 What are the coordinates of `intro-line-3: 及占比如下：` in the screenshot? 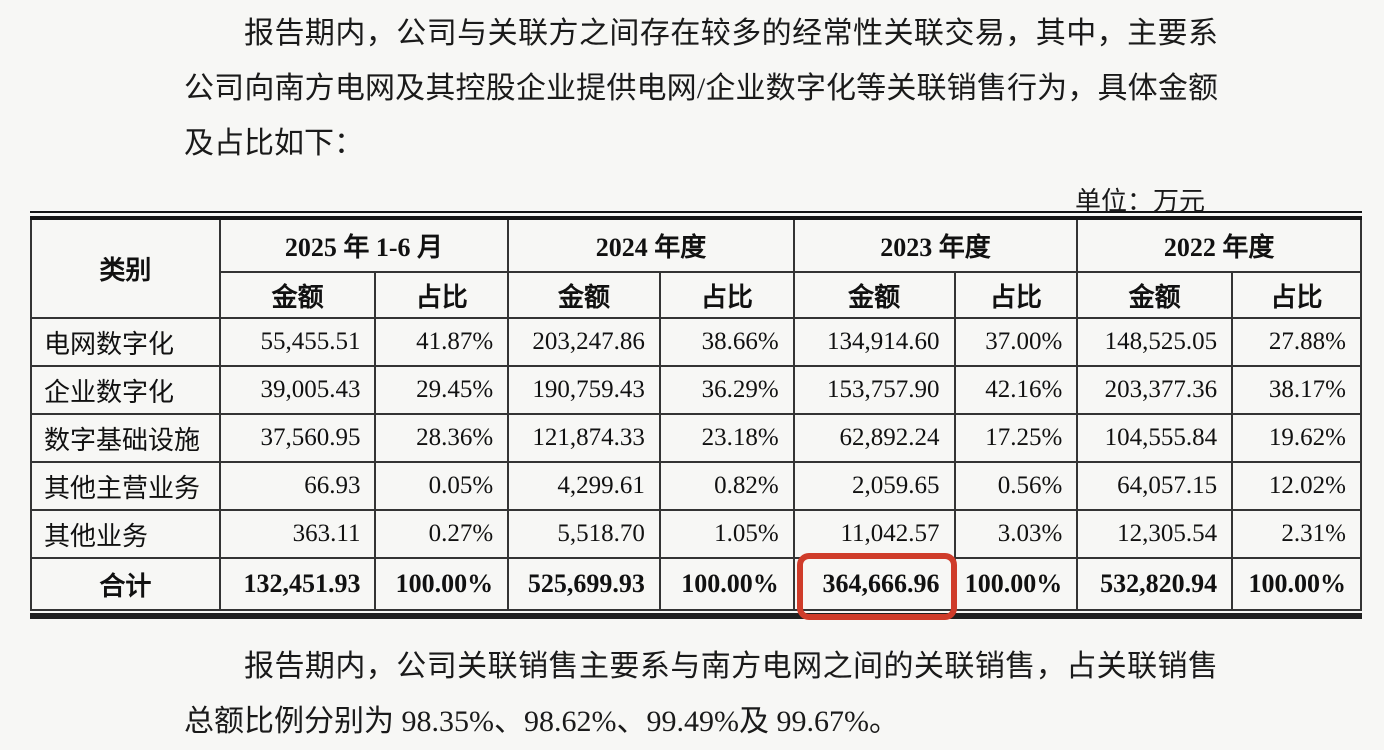 It's located at (274, 143).